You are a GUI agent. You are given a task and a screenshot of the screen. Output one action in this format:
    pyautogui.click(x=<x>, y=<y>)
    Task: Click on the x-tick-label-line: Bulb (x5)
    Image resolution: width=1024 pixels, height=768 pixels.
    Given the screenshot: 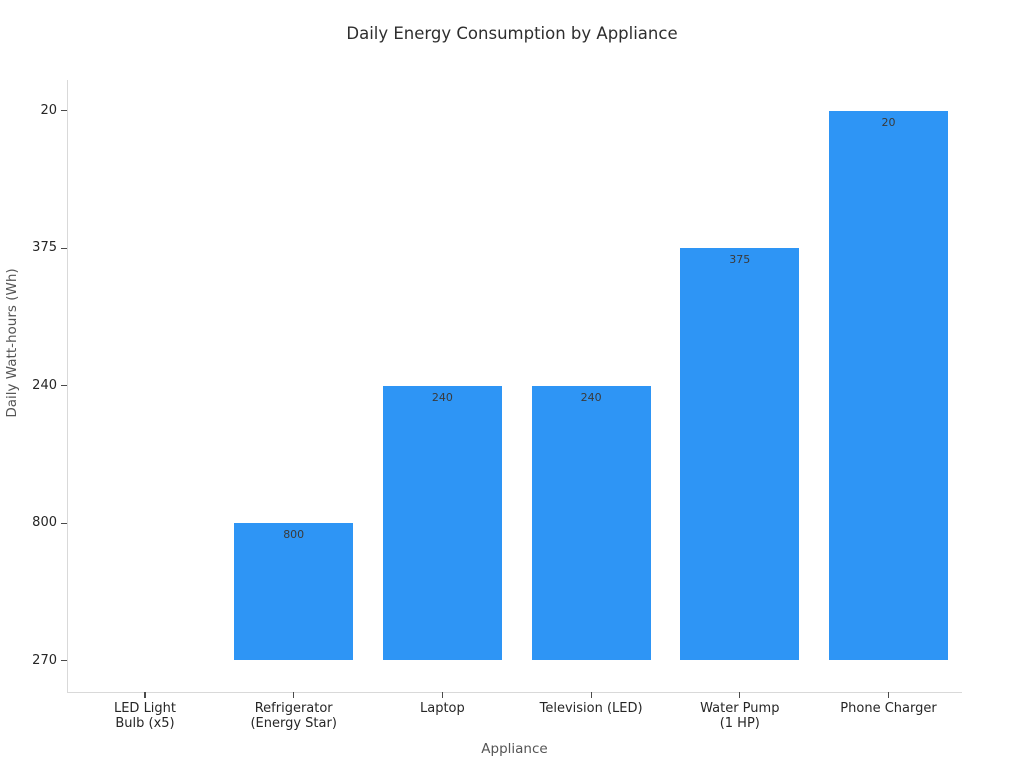 What is the action you would take?
    pyautogui.click(x=145, y=723)
    